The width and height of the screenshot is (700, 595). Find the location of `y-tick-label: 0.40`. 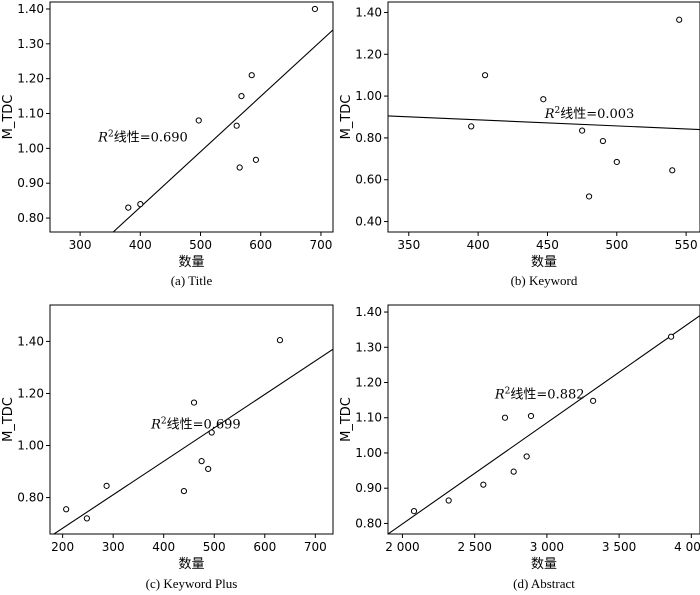

y-tick-label: 0.40 is located at coordinates (368, 222).